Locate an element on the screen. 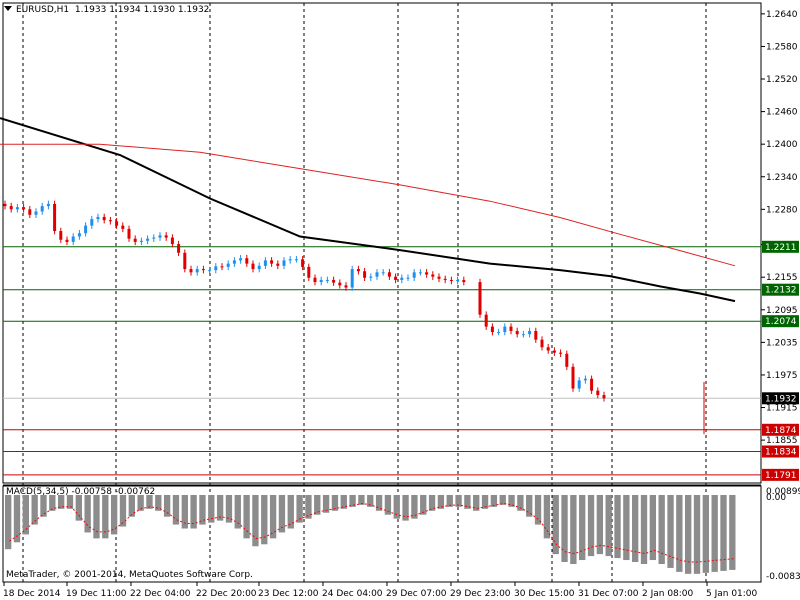  time-axis-label: 22 Dec 20:00 is located at coordinates (226, 594).